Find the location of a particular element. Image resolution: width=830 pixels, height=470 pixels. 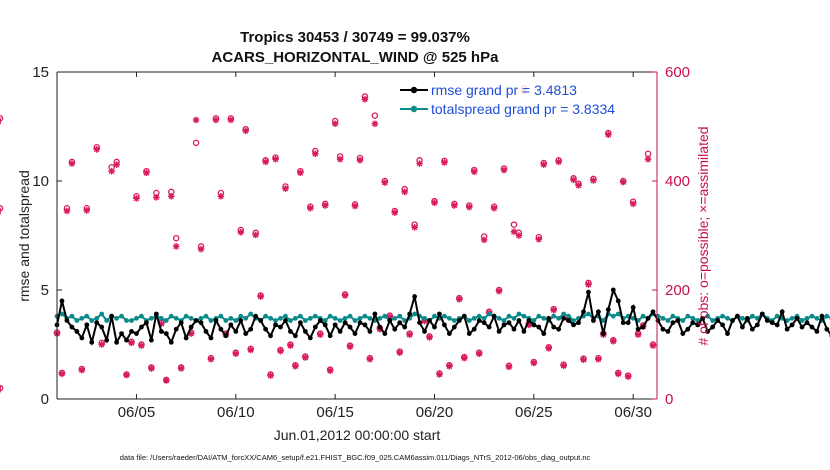

x-tick-label: 06/15 is located at coordinates (335, 412).